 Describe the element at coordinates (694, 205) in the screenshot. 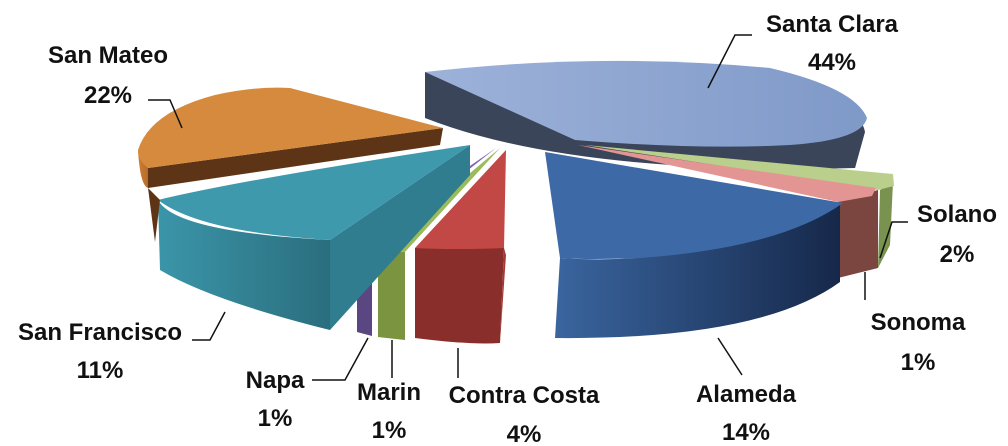

I see `slice-alameda-top` at that location.